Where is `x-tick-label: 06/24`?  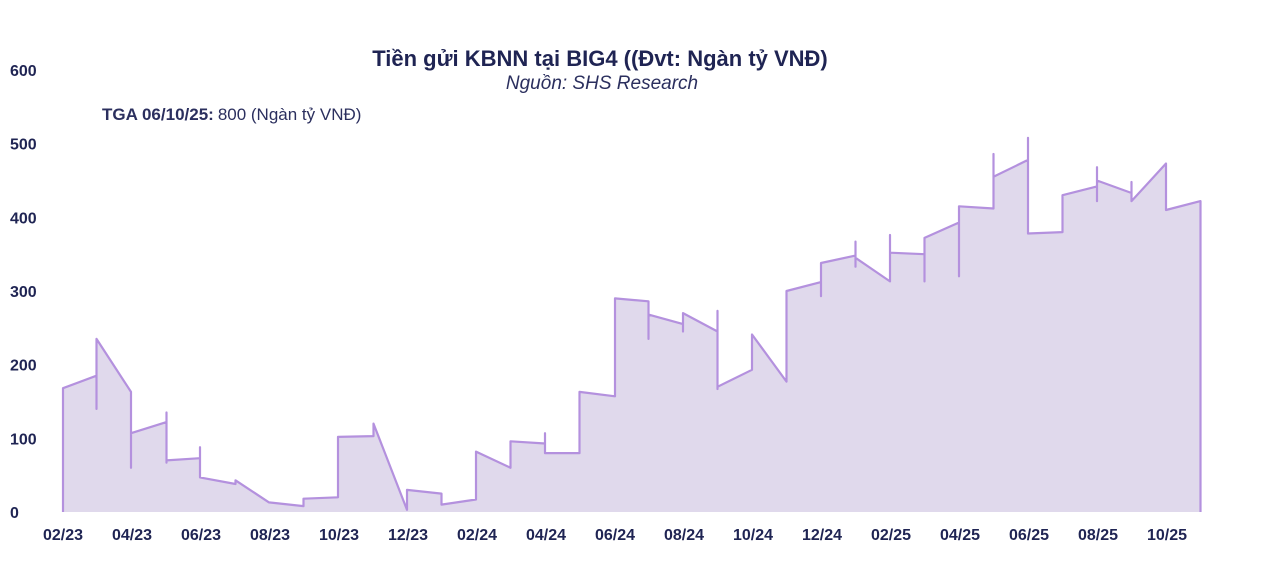
x-tick-label: 06/24 is located at coordinates (615, 535).